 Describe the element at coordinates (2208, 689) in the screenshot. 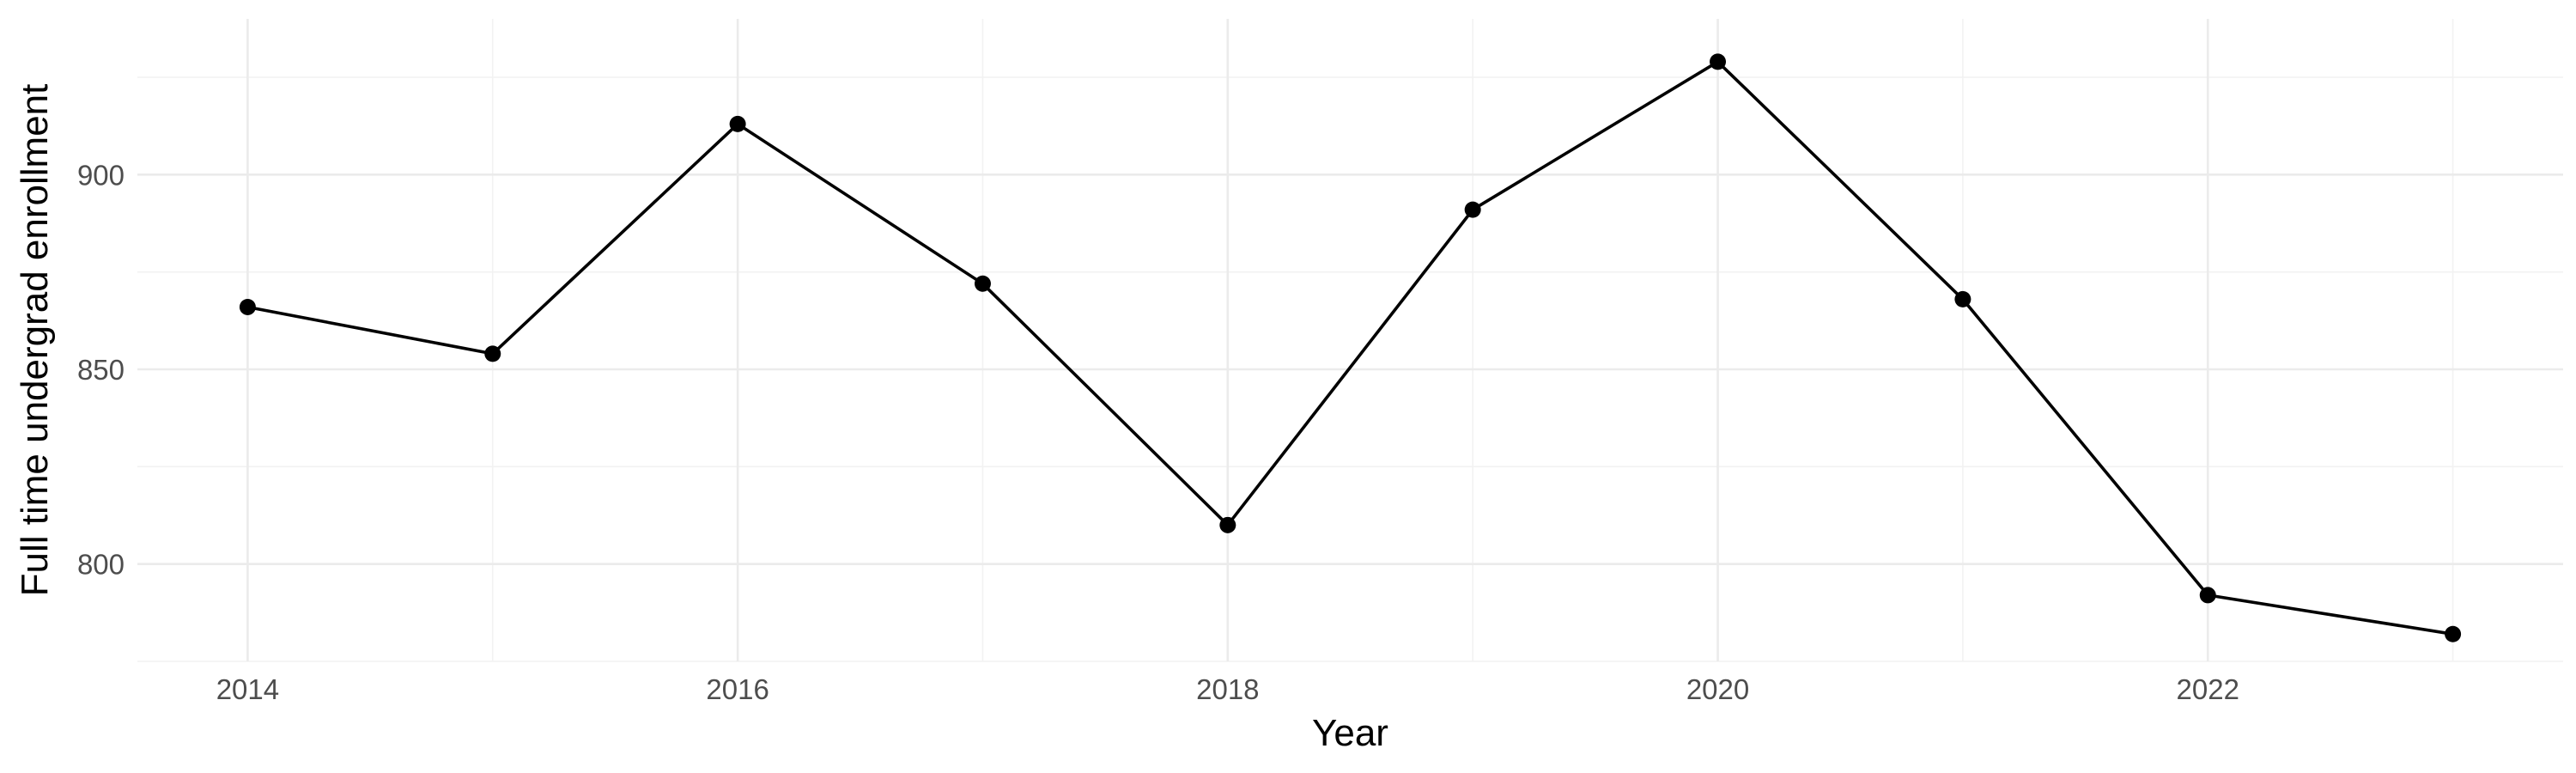

I see `x-tick-label: 2022` at that location.